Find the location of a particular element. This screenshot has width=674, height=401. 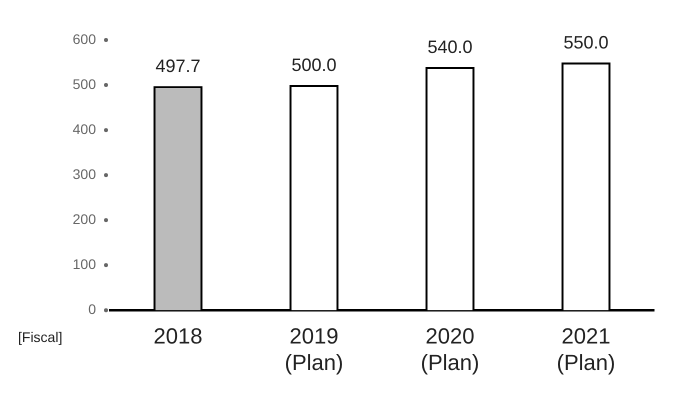

data-label: 497.7 is located at coordinates (178, 66).